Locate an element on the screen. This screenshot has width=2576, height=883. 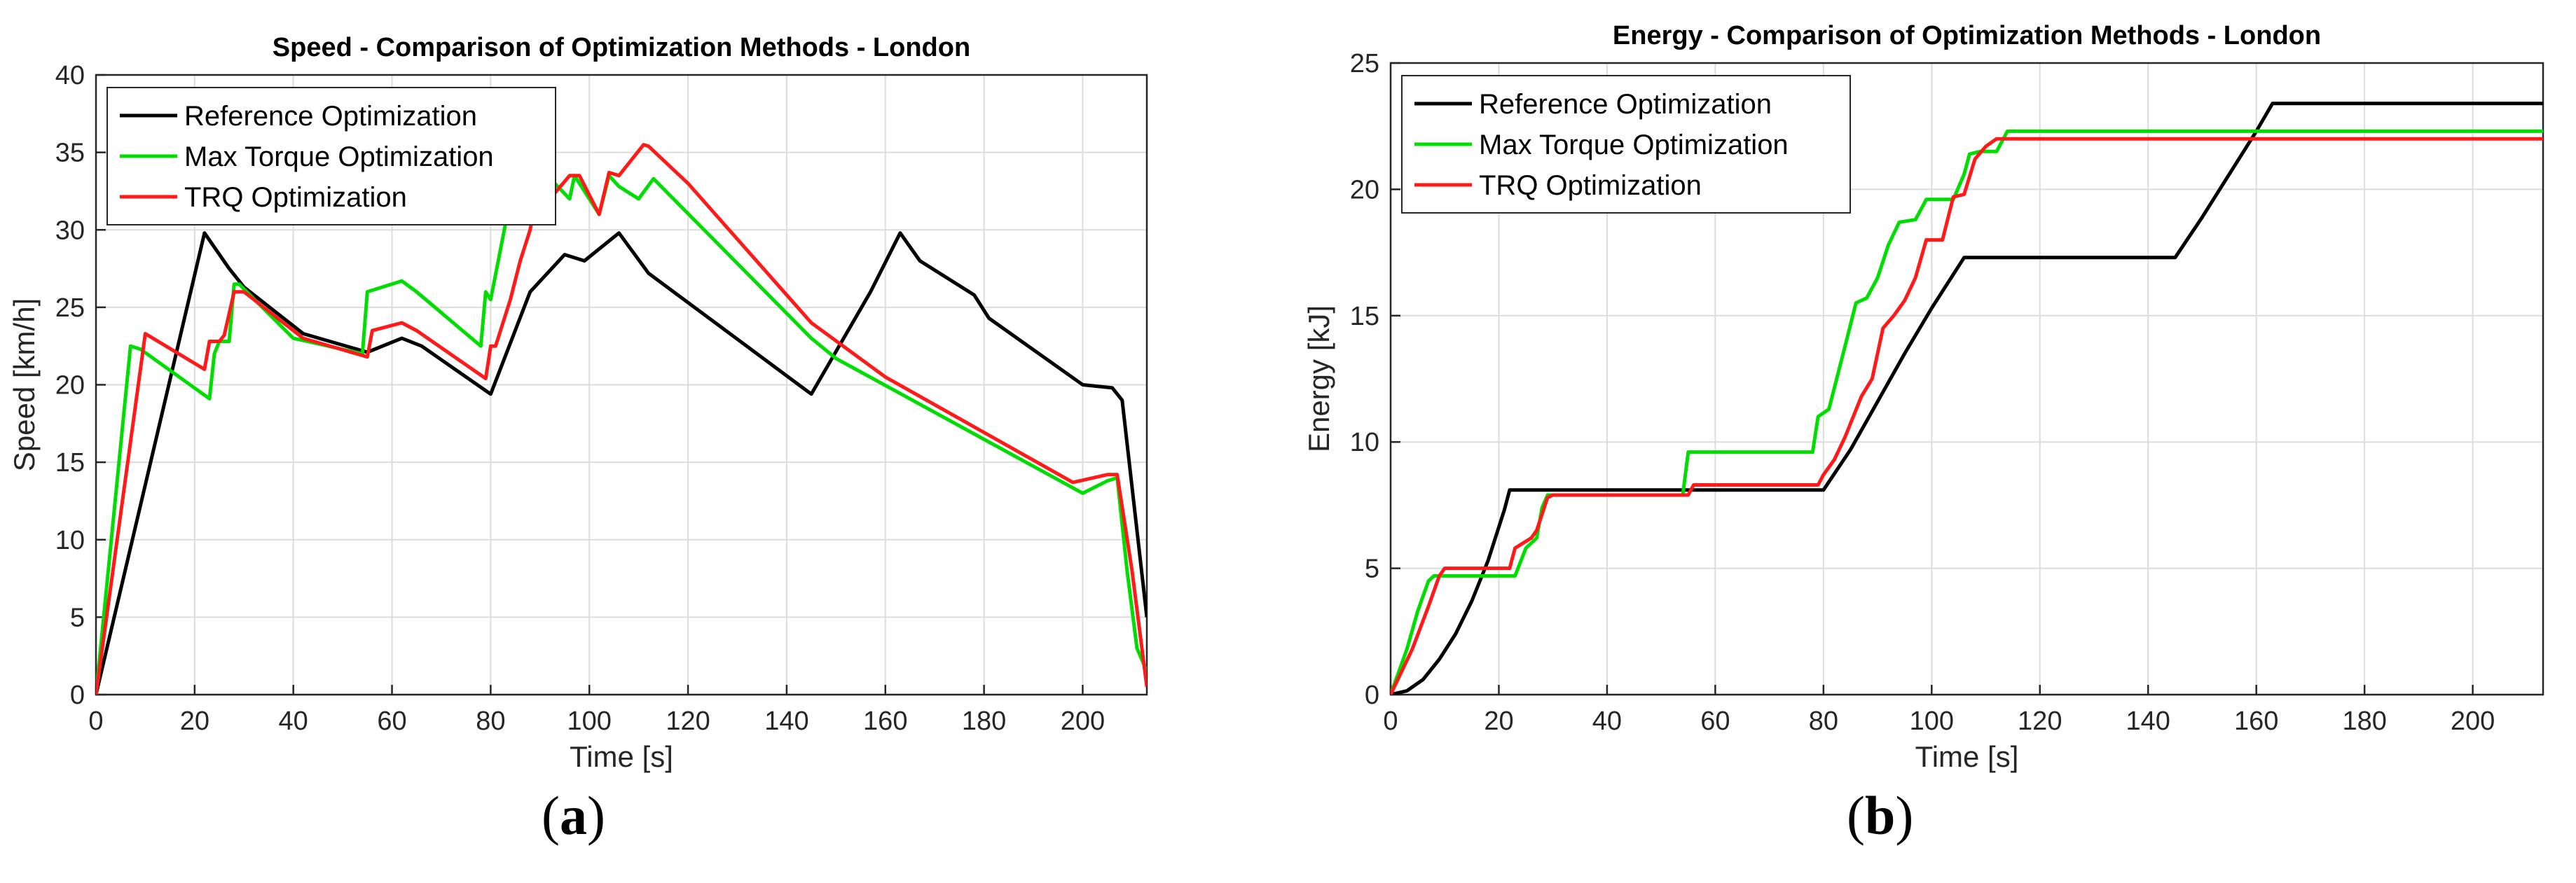
caption-b-close: ) is located at coordinates (1904, 815).